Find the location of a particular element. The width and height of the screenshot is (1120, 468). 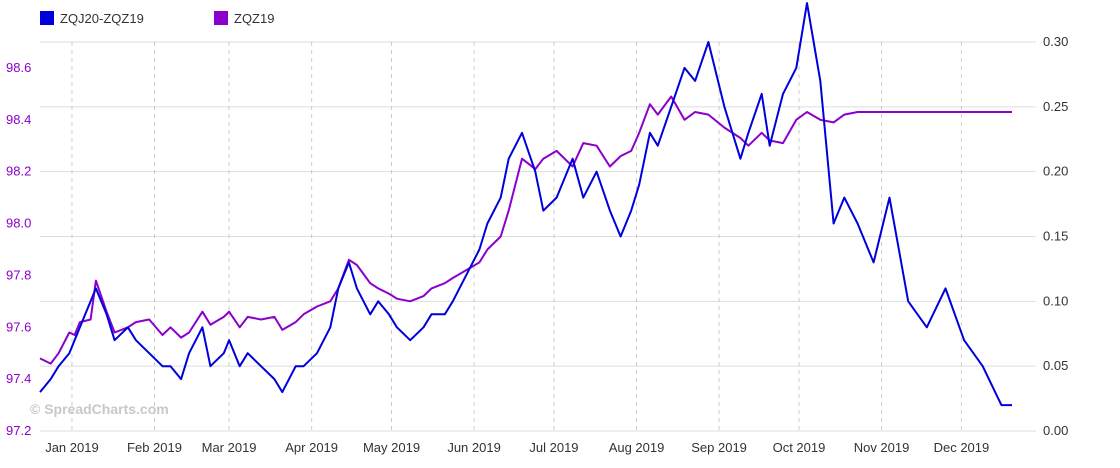

x-axis-tick-label: Jan 2019 is located at coordinates (72, 447).